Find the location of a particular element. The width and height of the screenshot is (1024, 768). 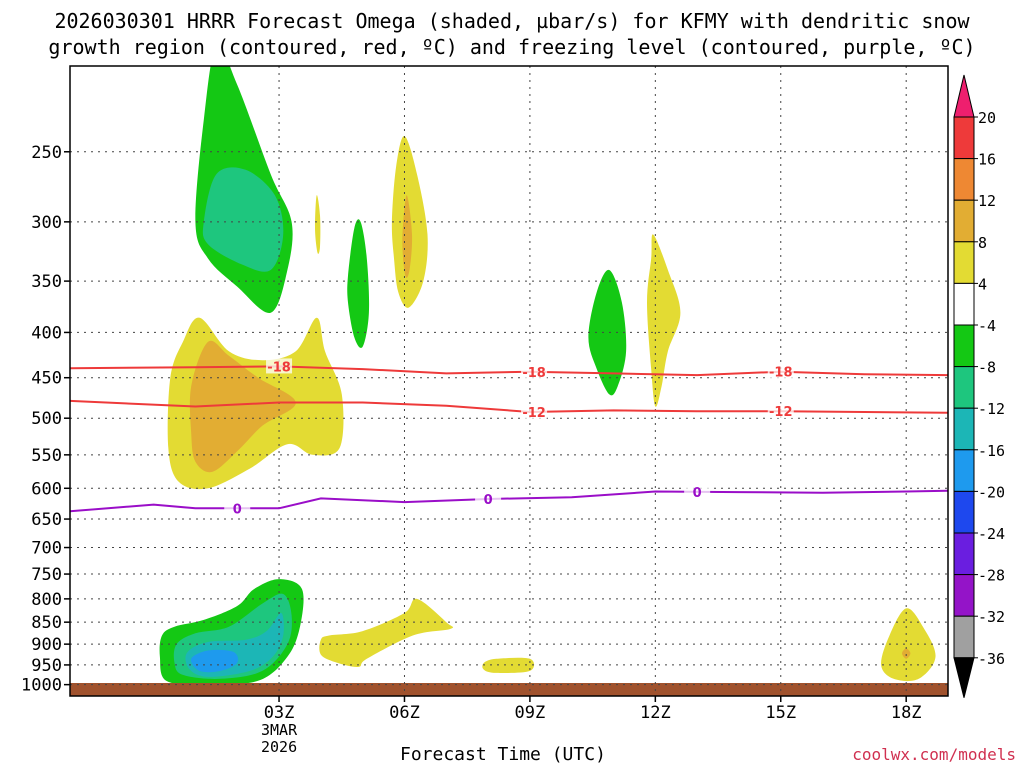

colorbar-swatch-under is located at coordinates (964, 677).